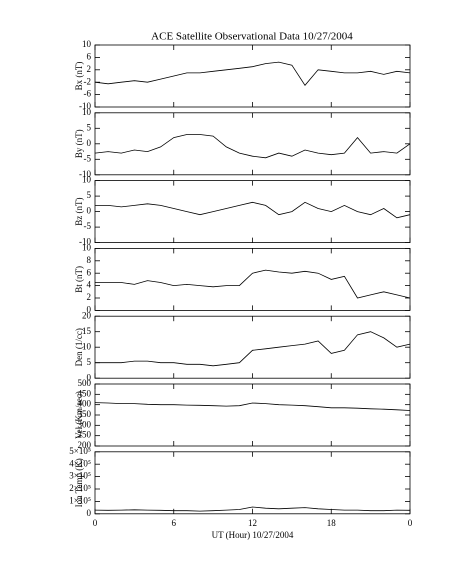  I want to click on y-tick-label: 8, so click(89, 260).